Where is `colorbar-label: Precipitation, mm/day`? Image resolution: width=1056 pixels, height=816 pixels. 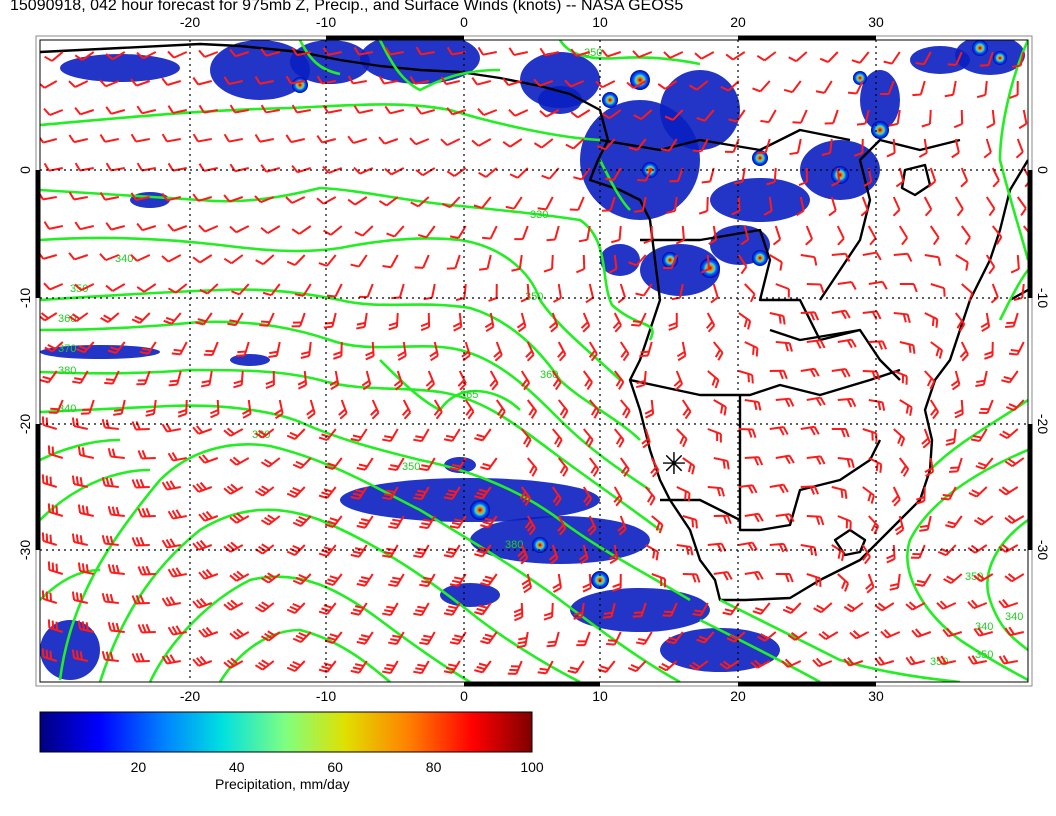
colorbar-label: Precipitation, mm/day is located at coordinates (282, 784).